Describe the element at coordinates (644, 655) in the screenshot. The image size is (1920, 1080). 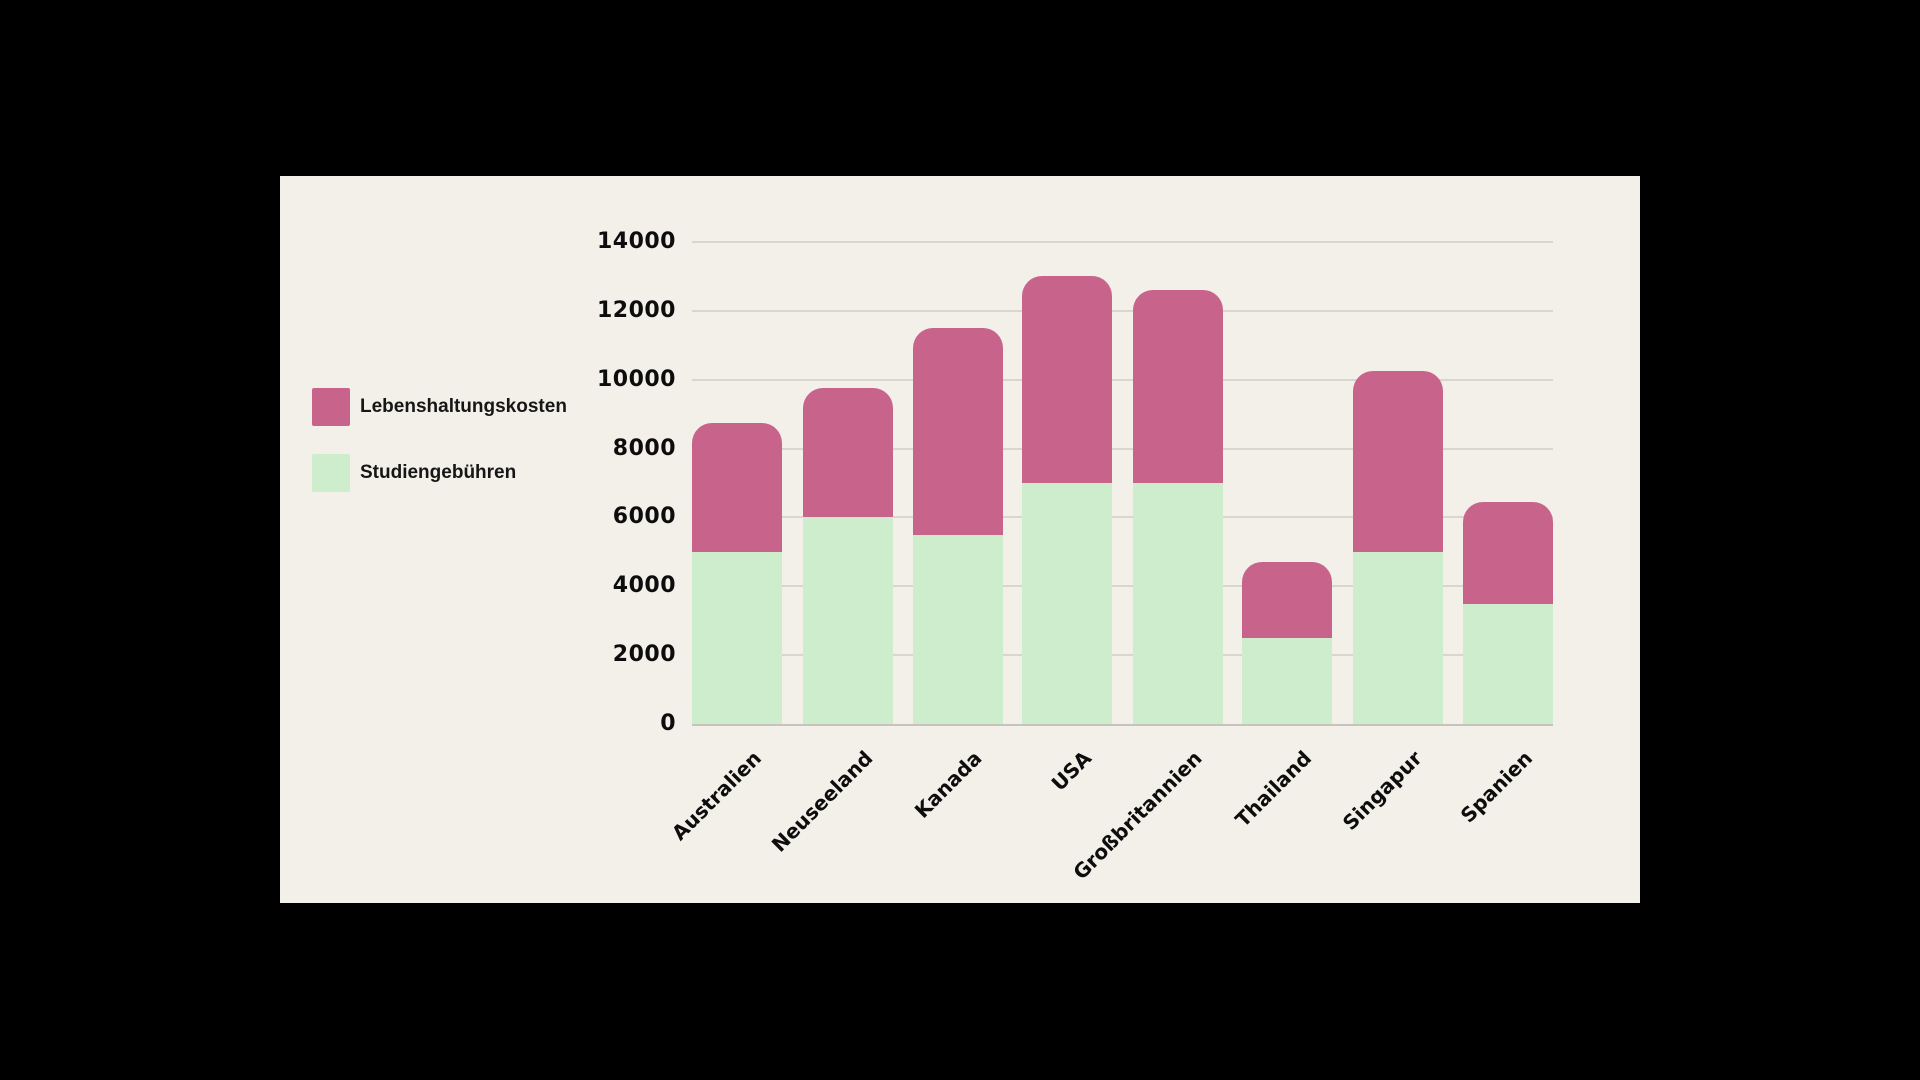
I see `y-tick-label-2000: 2000` at that location.